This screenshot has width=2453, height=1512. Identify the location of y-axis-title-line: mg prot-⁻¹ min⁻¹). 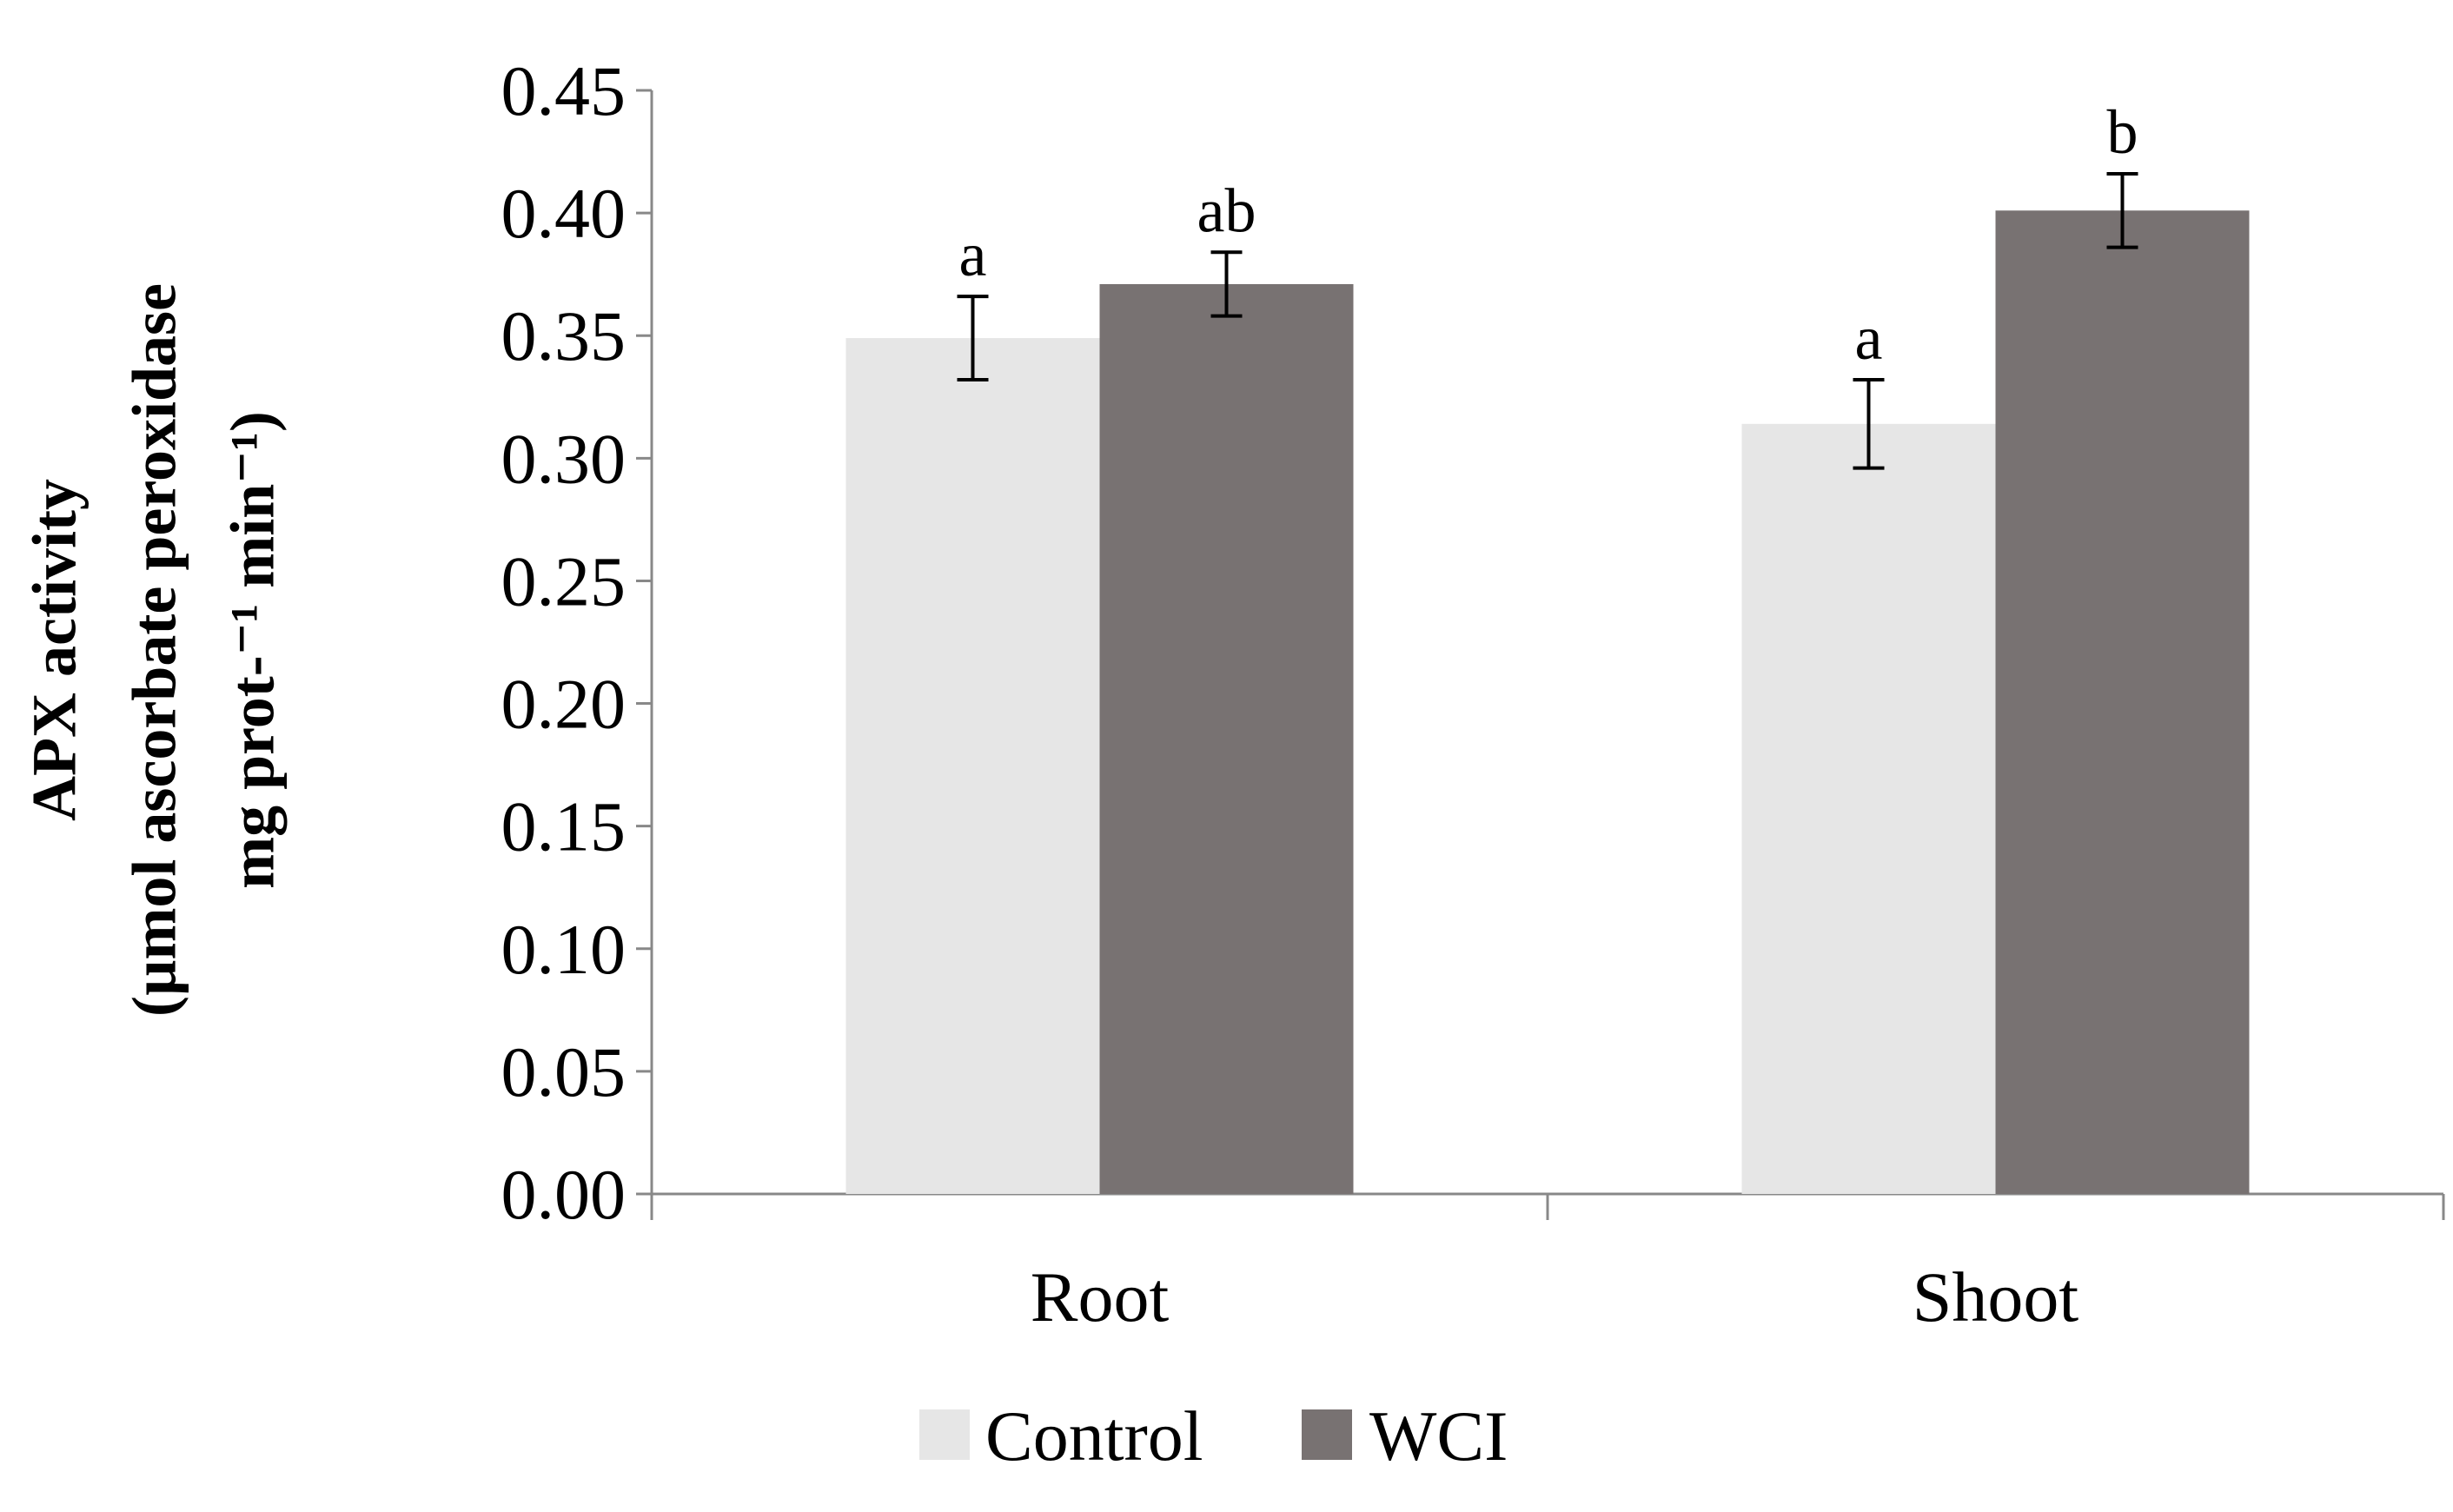
(253, 650).